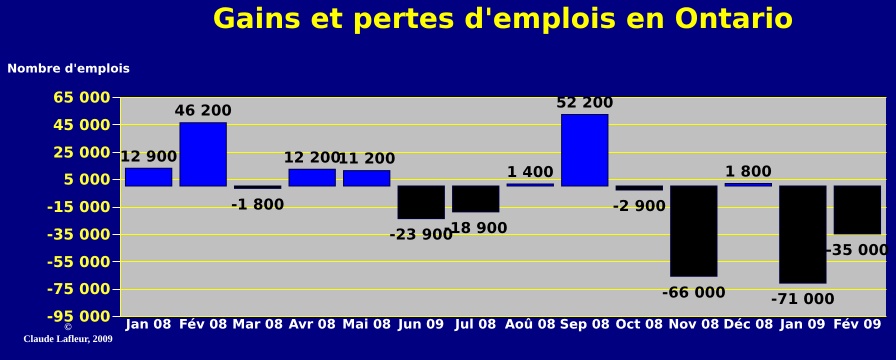  Describe the element at coordinates (148, 325) in the screenshot. I see `x-tick-label: Jan 08` at that location.